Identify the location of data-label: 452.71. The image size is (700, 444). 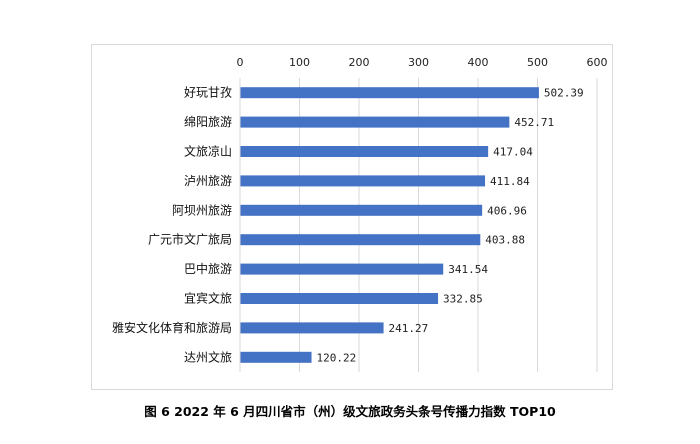
(534, 122).